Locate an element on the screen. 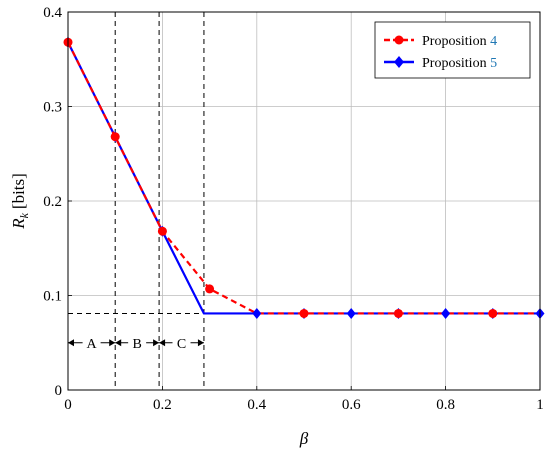  legend-label-proposition-5: Proposition 5 is located at coordinates (459, 63).